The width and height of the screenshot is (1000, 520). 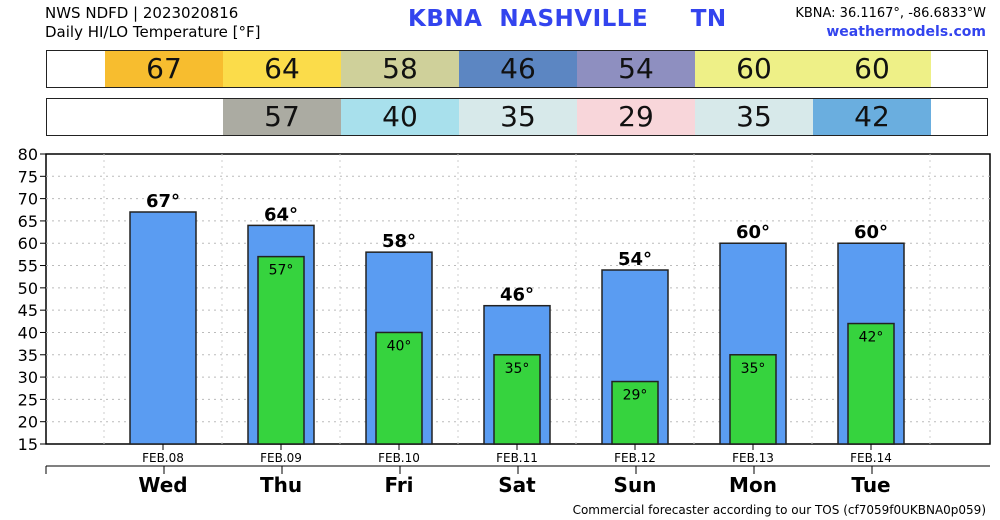 I want to click on y-tick-label: 80, so click(x=28, y=154).